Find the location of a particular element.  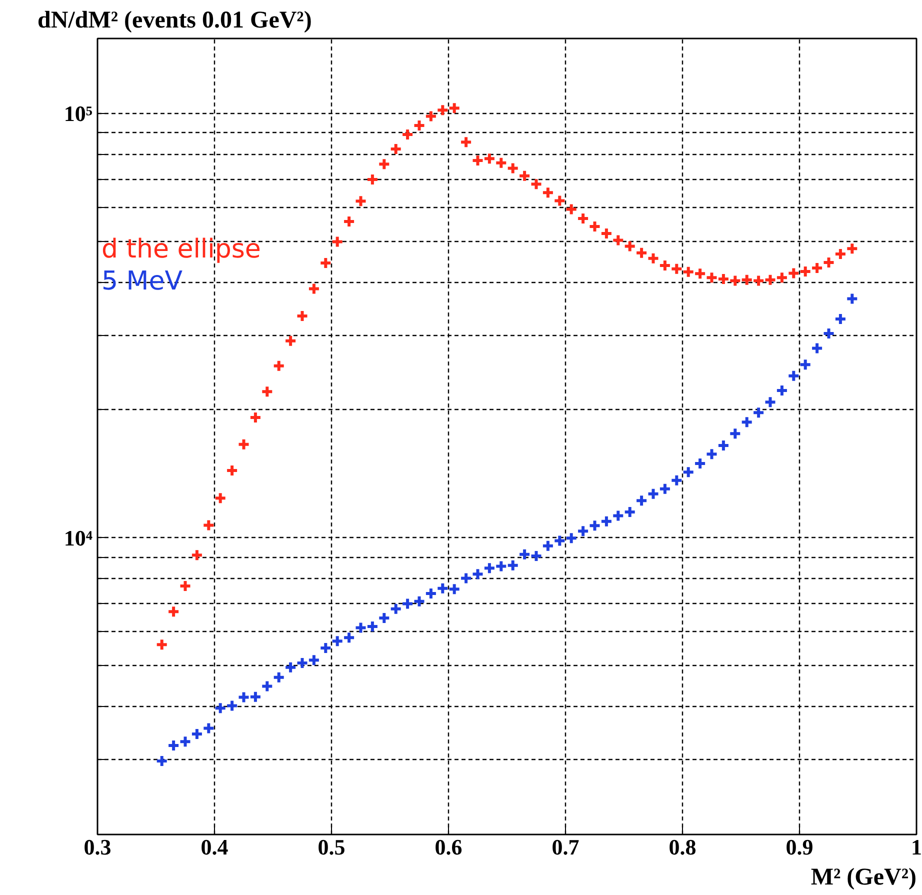

x-tick-label: 0.7 is located at coordinates (566, 847).